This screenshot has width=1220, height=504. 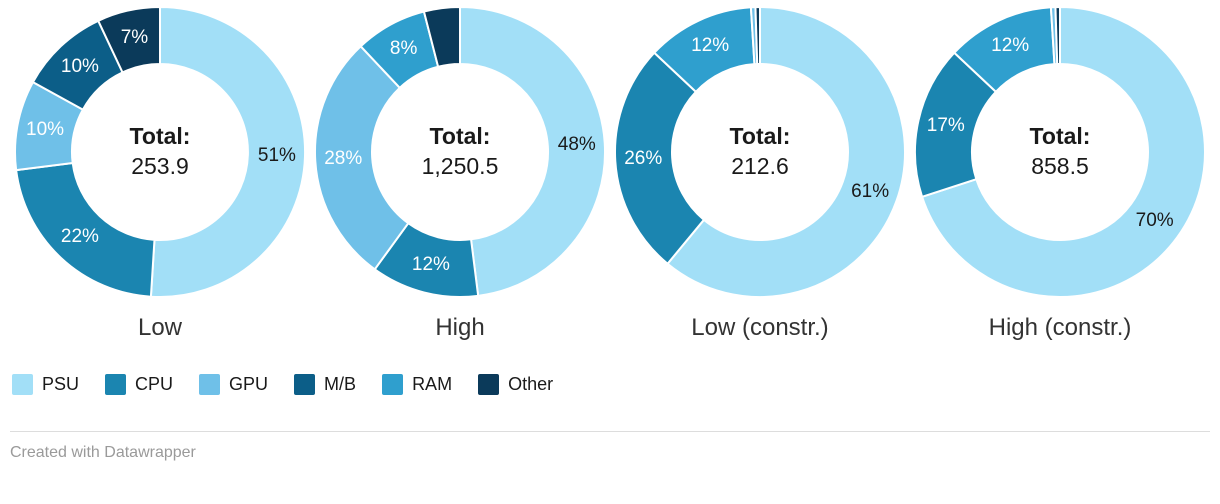 I want to click on legend-item-gpu: GPU, so click(x=233, y=384).